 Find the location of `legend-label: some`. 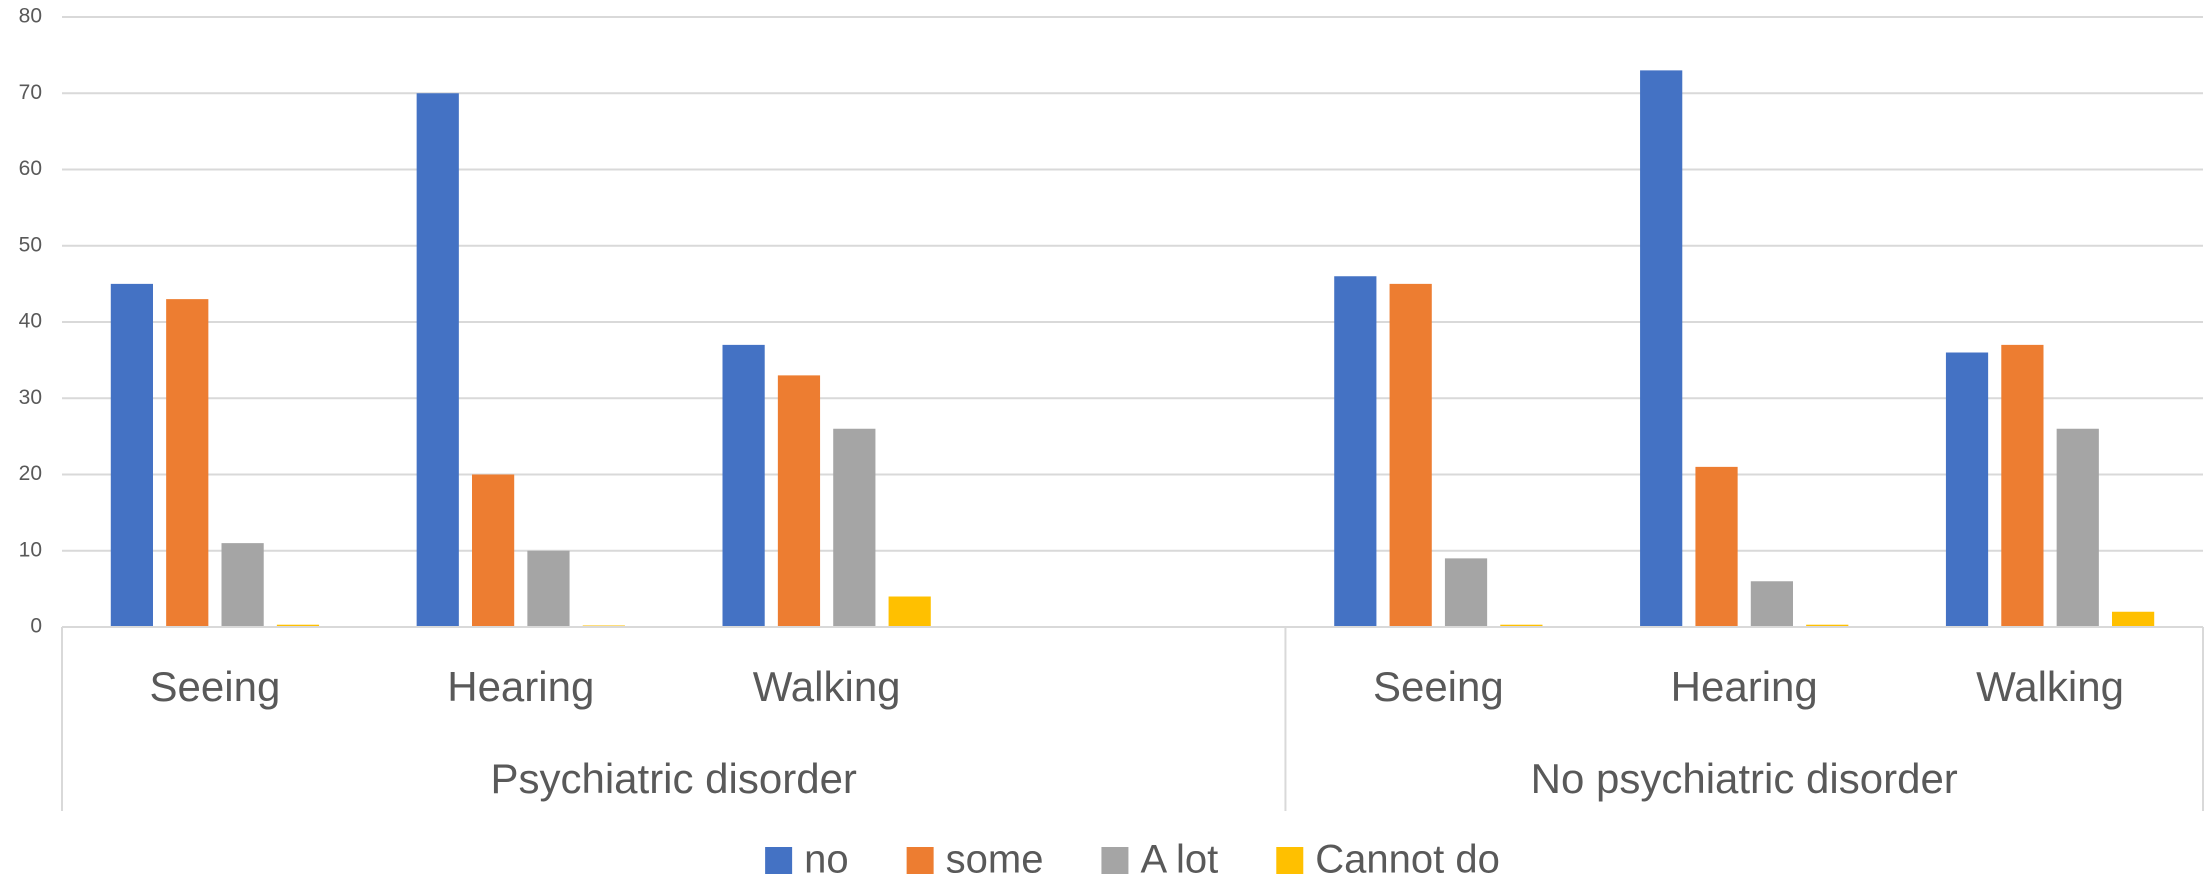

legend-label: some is located at coordinates (995, 860).